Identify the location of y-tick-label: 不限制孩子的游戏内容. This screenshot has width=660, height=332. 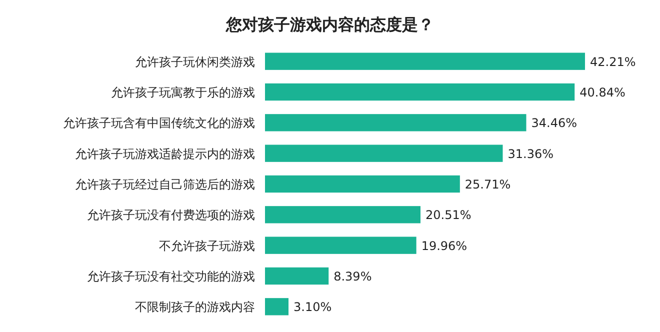
(195, 307).